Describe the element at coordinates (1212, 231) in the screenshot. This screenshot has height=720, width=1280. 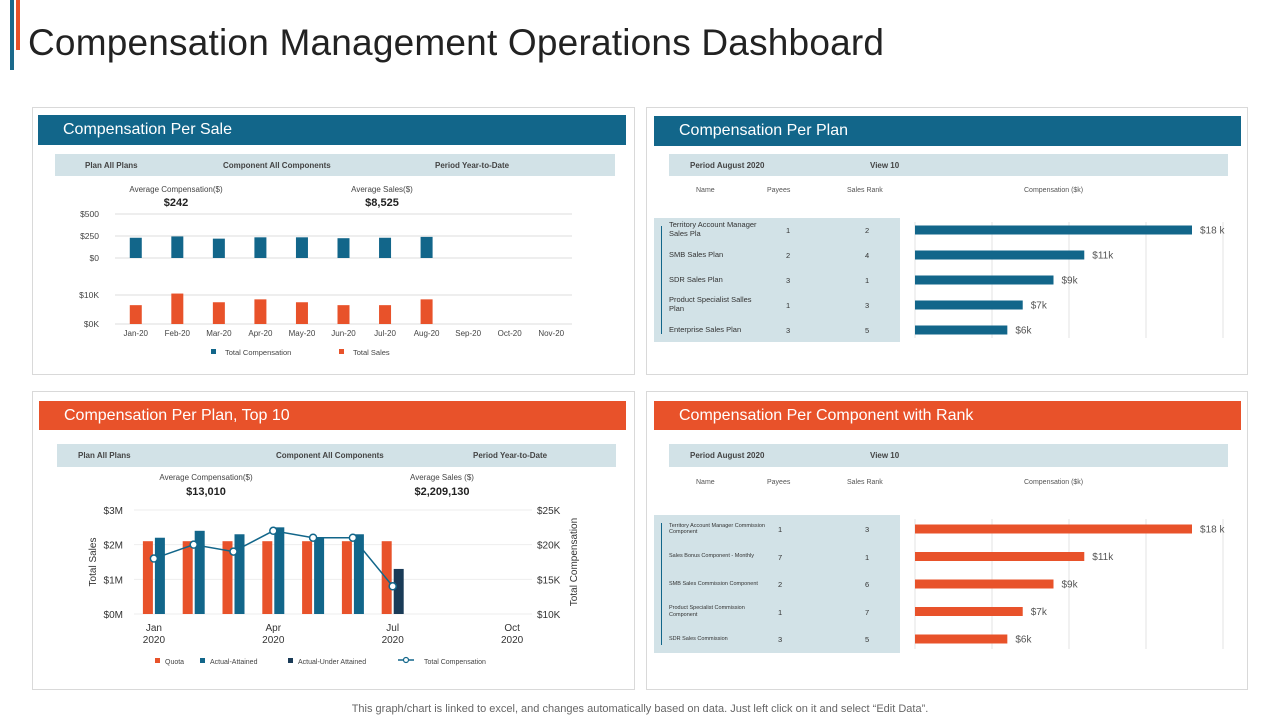
I see `bar-value-label: $18 k` at that location.